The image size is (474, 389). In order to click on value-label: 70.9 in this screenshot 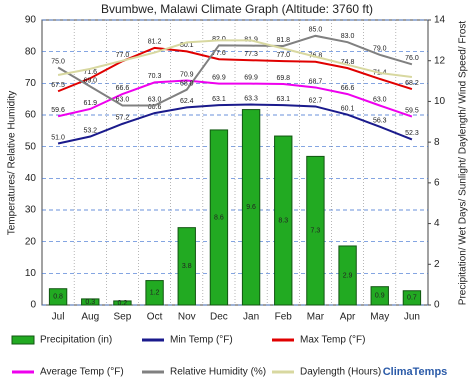, I will do `click(187, 74)`.